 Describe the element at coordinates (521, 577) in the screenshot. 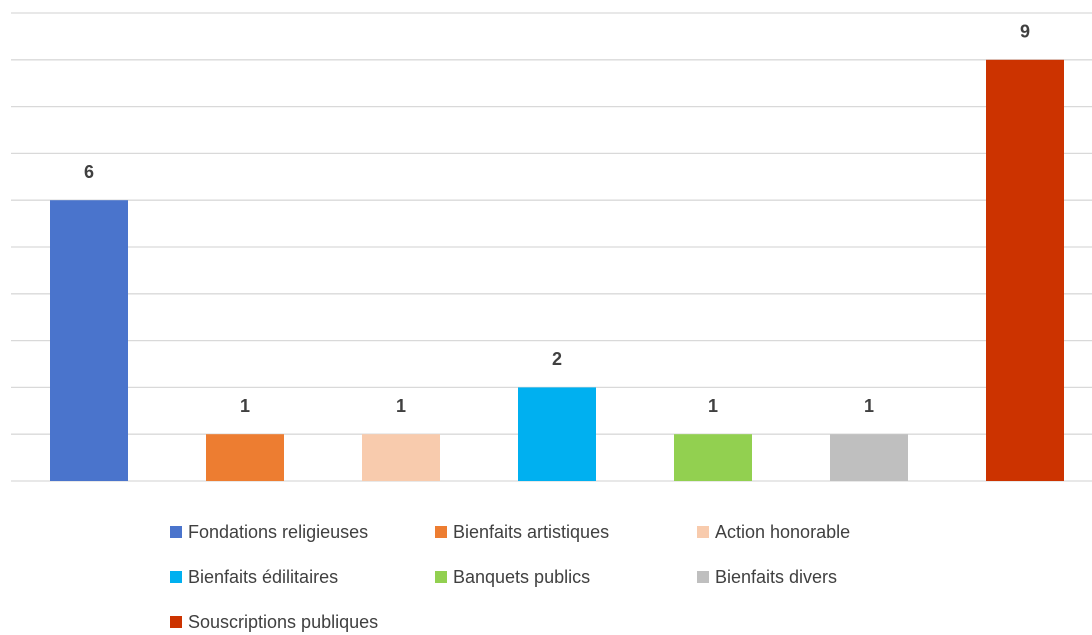

I see `legend-label: Banquets publics` at that location.